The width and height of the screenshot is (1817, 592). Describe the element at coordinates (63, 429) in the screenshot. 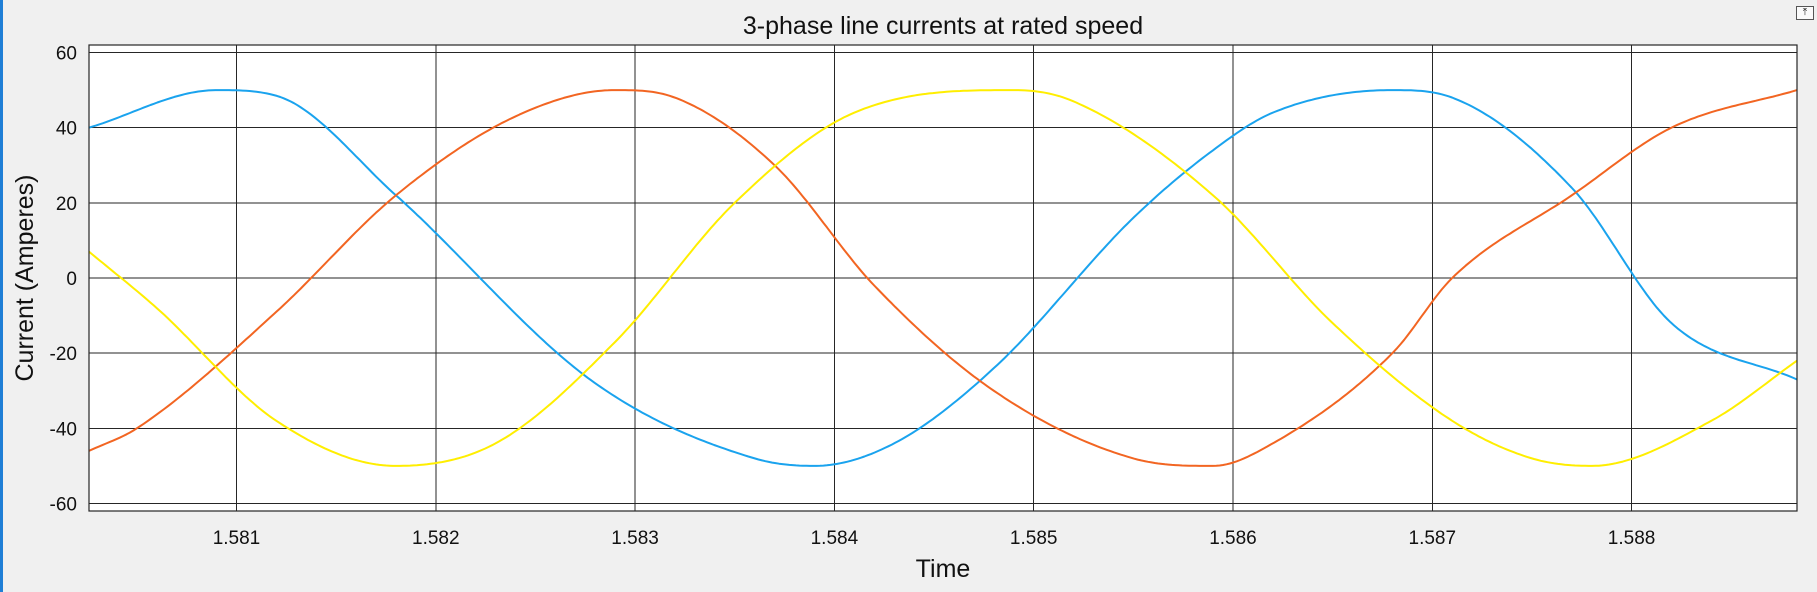

I see `y-tick-label: -40` at that location.